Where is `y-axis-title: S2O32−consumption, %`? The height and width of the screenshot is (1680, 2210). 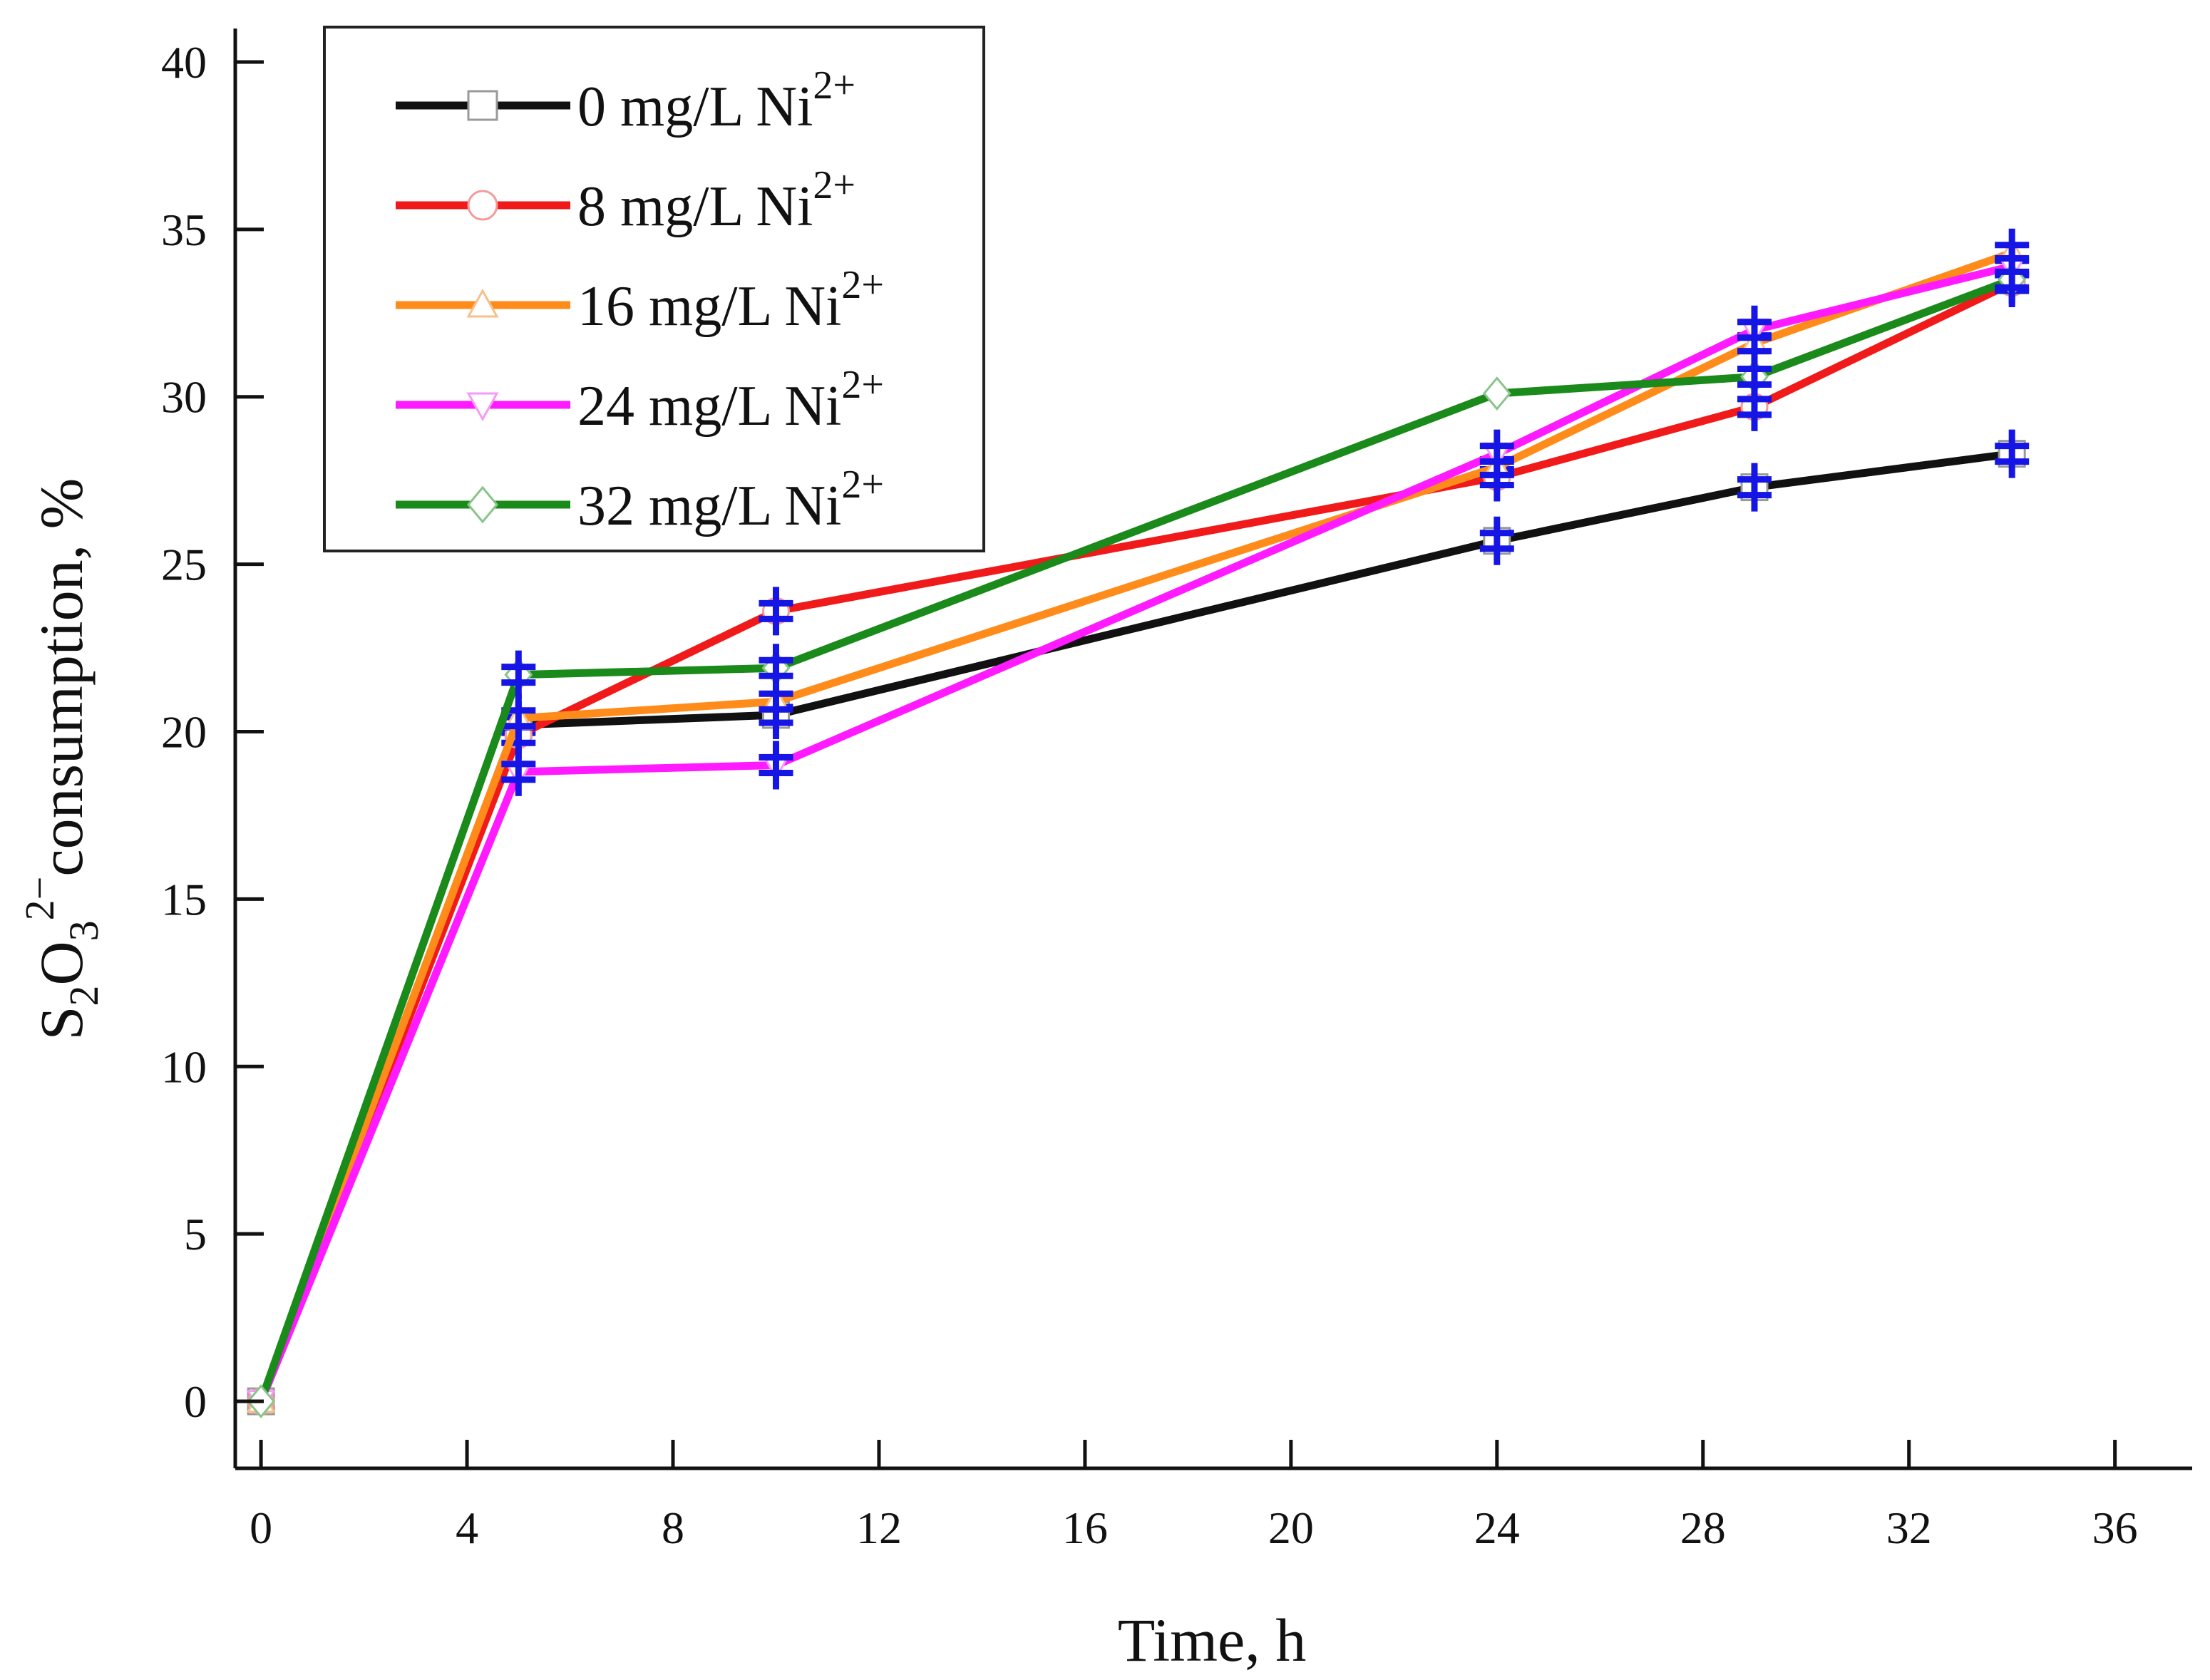 y-axis-title: S2O32−consumption, % is located at coordinates (61, 759).